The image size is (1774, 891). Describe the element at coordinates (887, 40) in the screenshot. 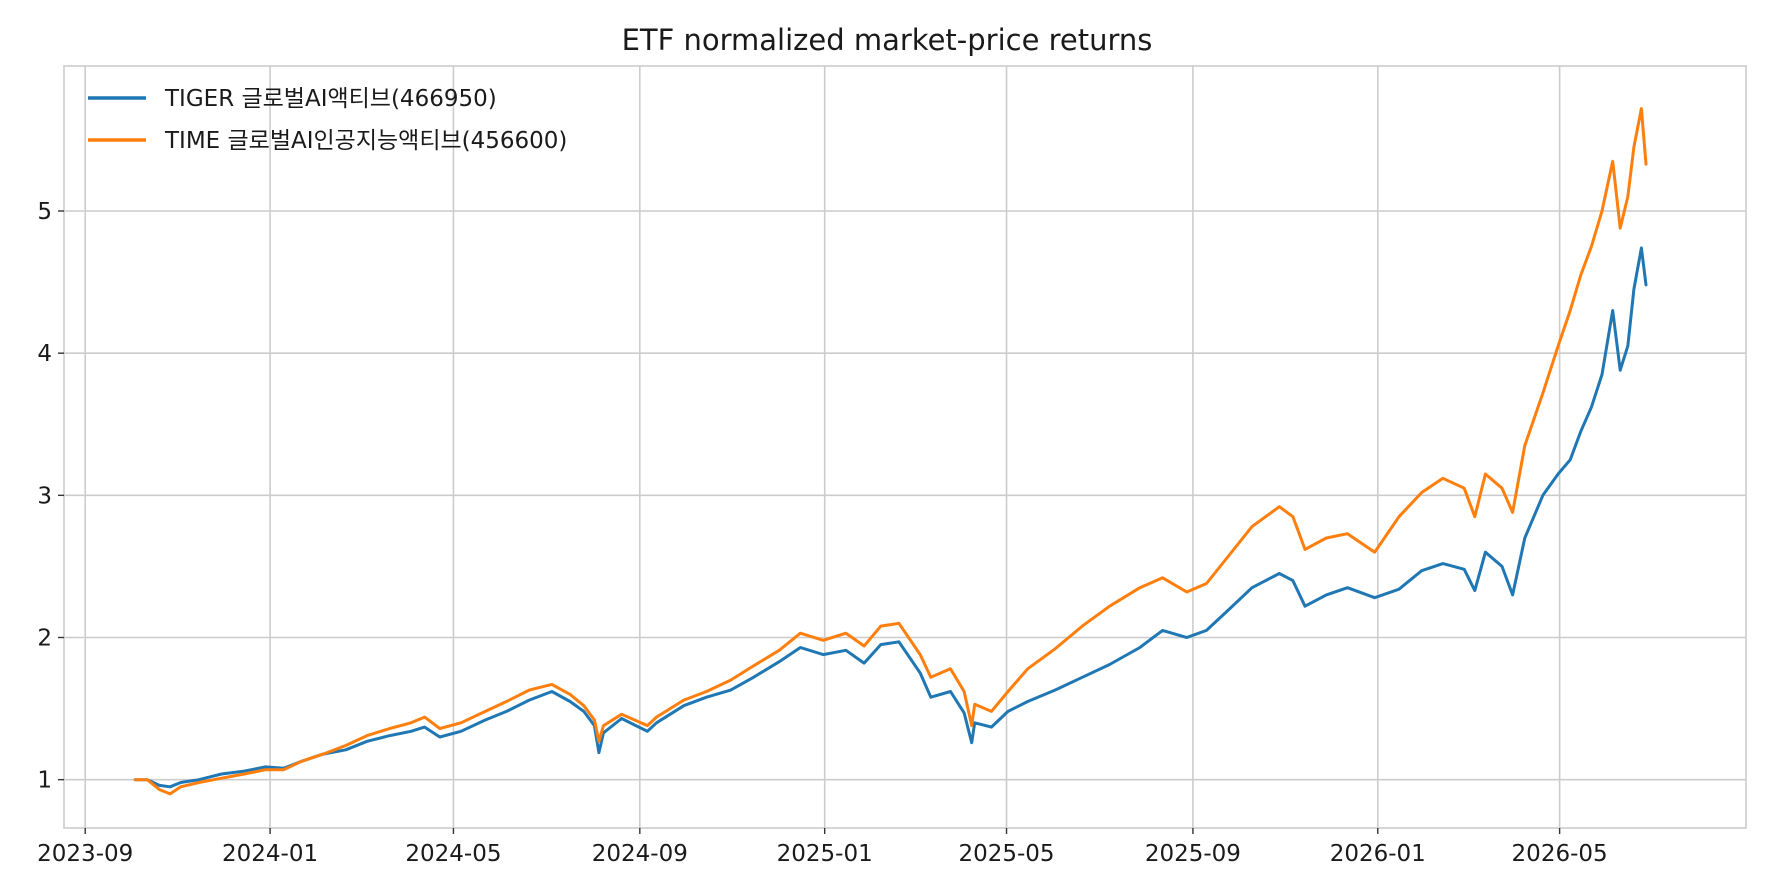

I see `chart-title: ETF normalized market-price returns` at that location.